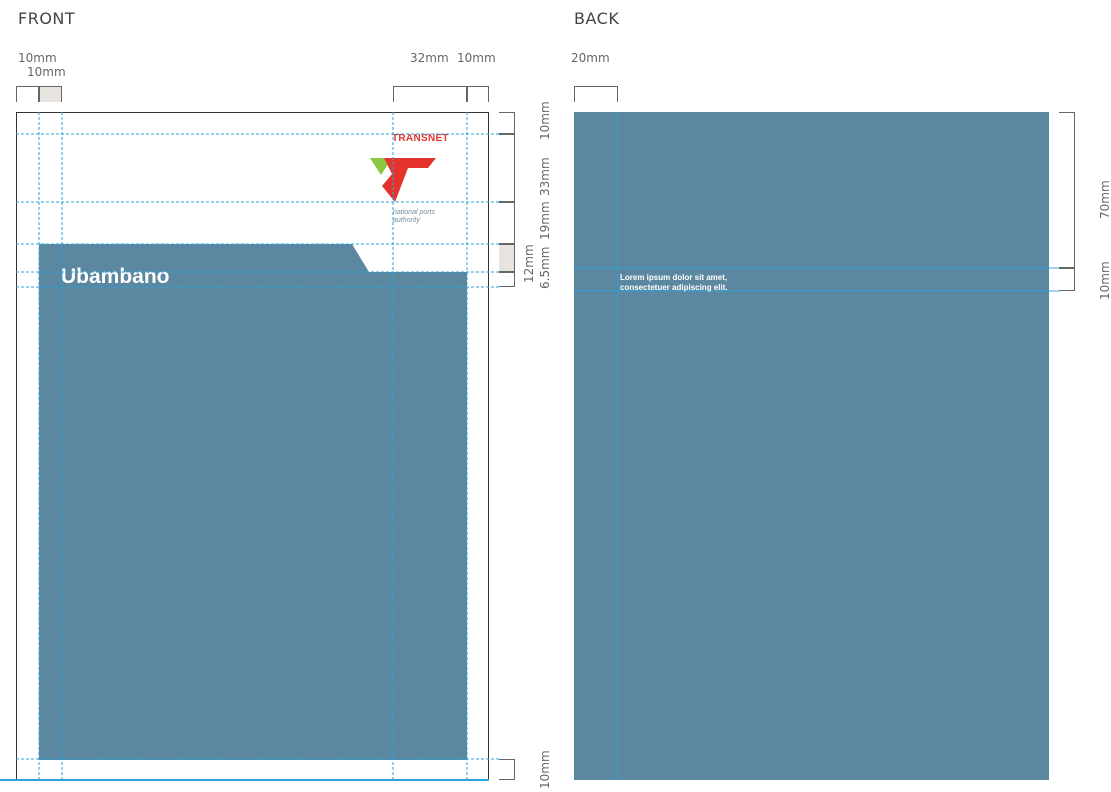 Image resolution: width=1111 pixels, height=792 pixels. What do you see at coordinates (403, 180) in the screenshot?
I see `transnet-logo-icon` at bounding box center [403, 180].